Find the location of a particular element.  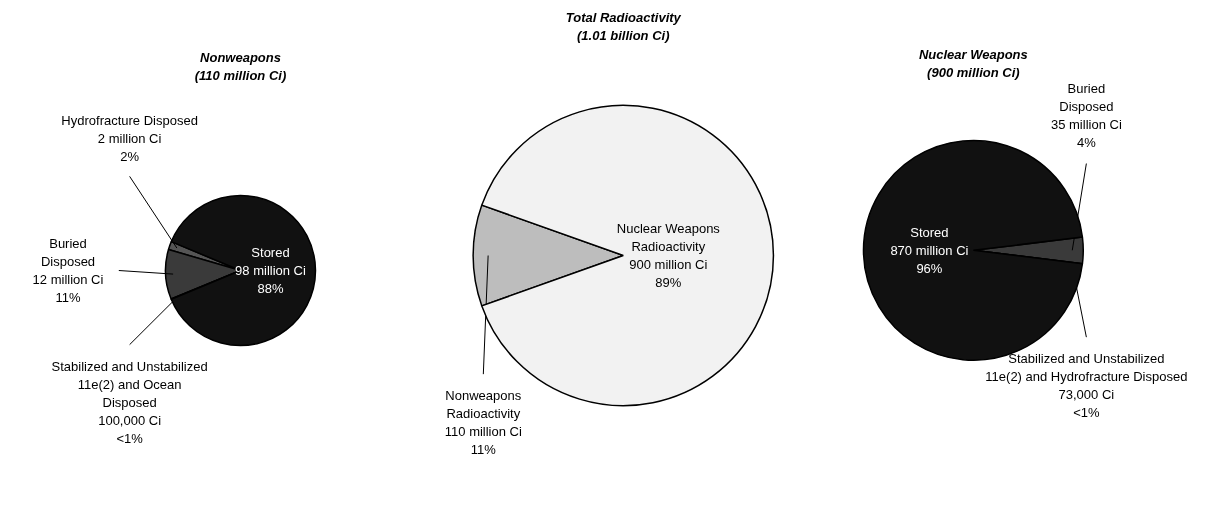

chart-subtitle: (110 million Ci) is located at coordinates (240, 75).